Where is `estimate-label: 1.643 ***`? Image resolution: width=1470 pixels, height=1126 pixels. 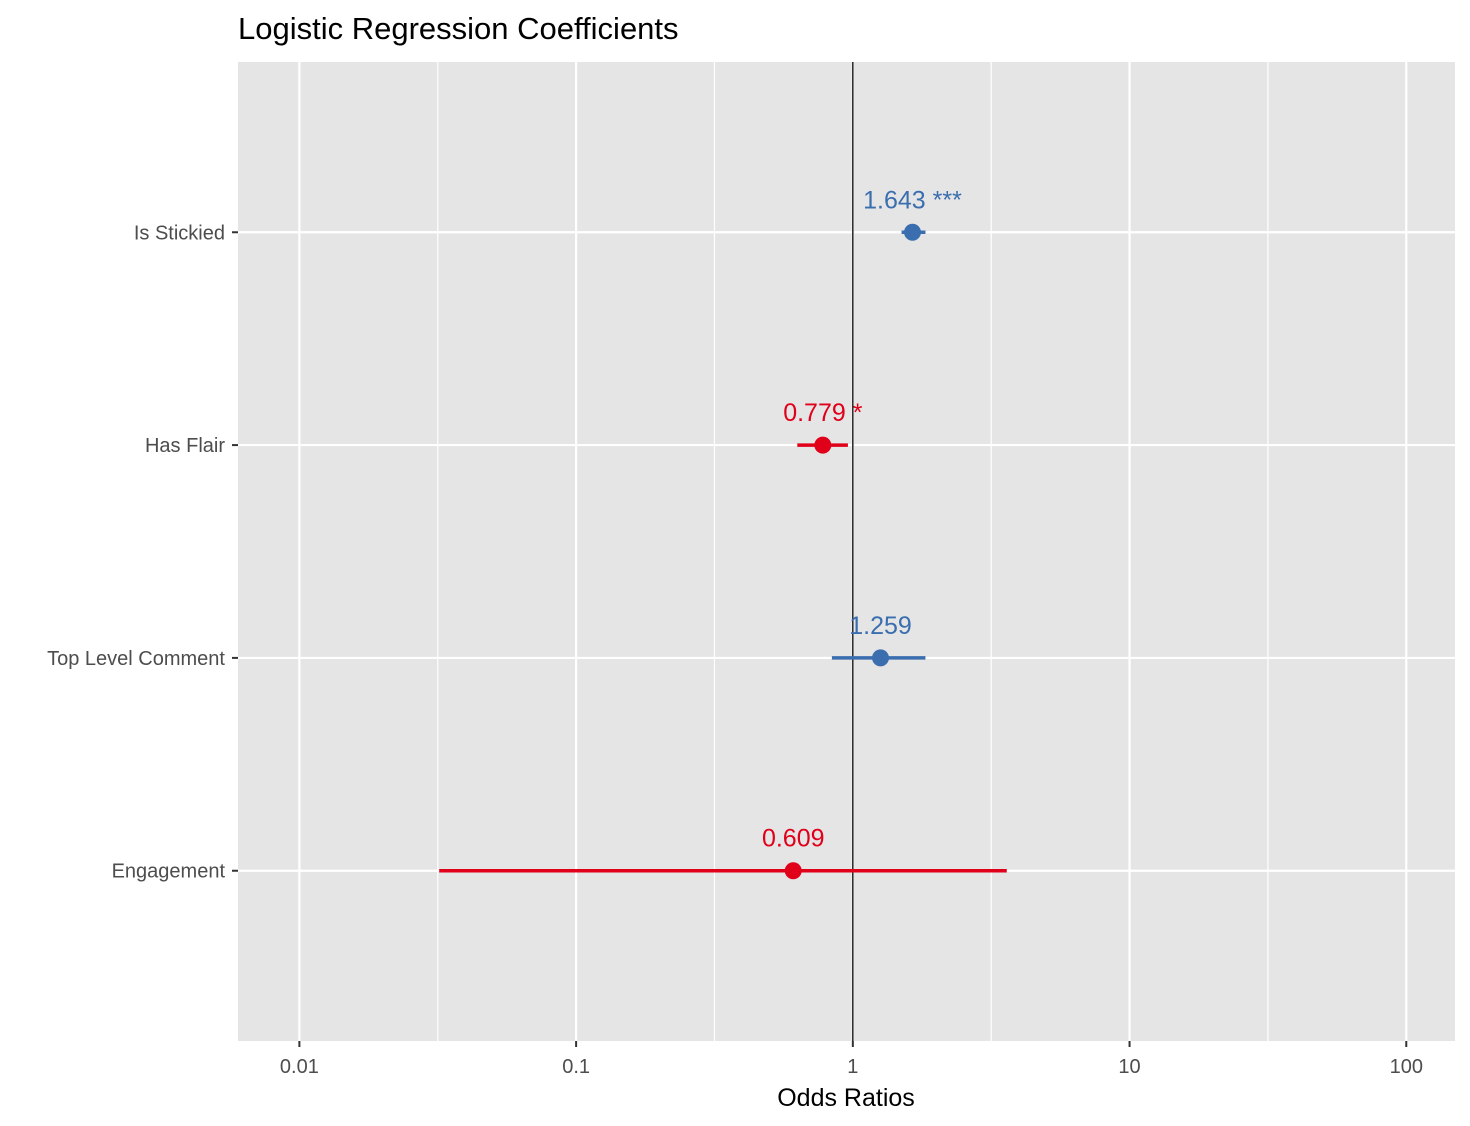 estimate-label: 1.643 *** is located at coordinates (912, 200).